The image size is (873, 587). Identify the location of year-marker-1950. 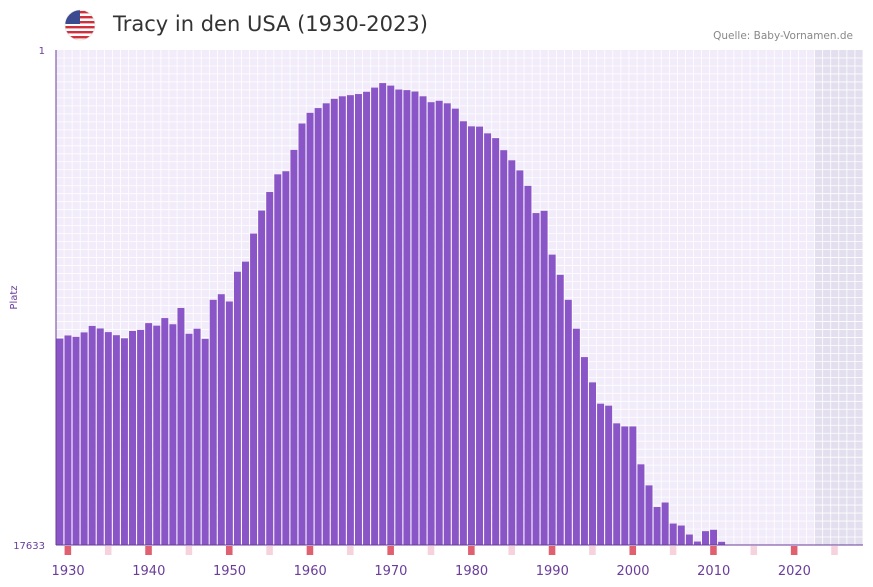
(229, 550).